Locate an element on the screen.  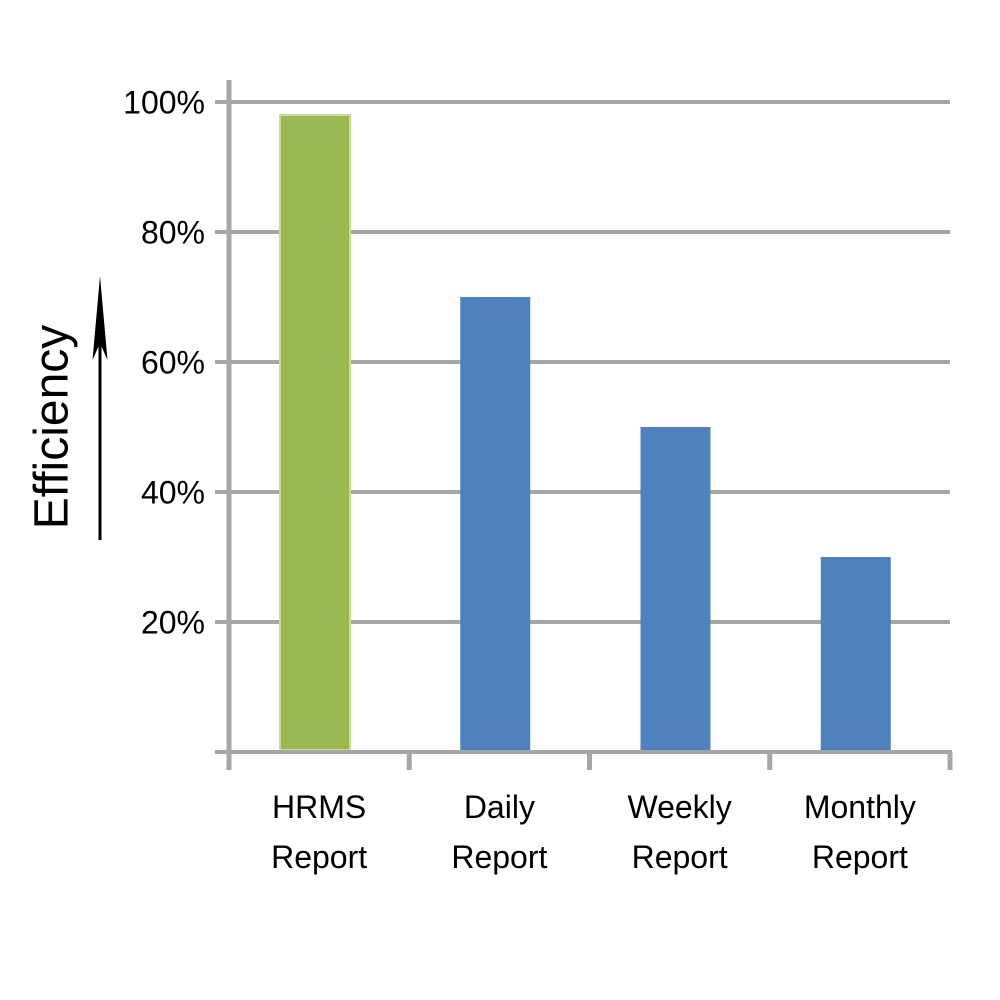
y-tick-label: 100% is located at coordinates (164, 103).